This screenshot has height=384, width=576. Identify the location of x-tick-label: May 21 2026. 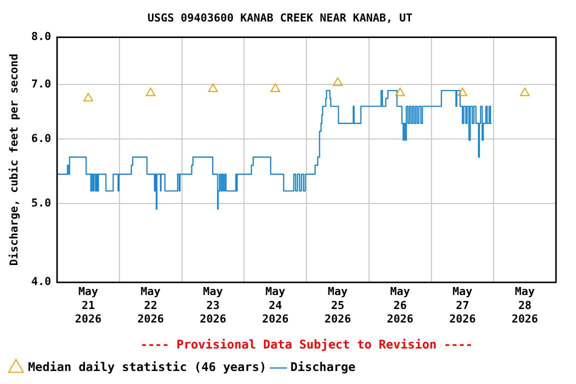
(88, 305).